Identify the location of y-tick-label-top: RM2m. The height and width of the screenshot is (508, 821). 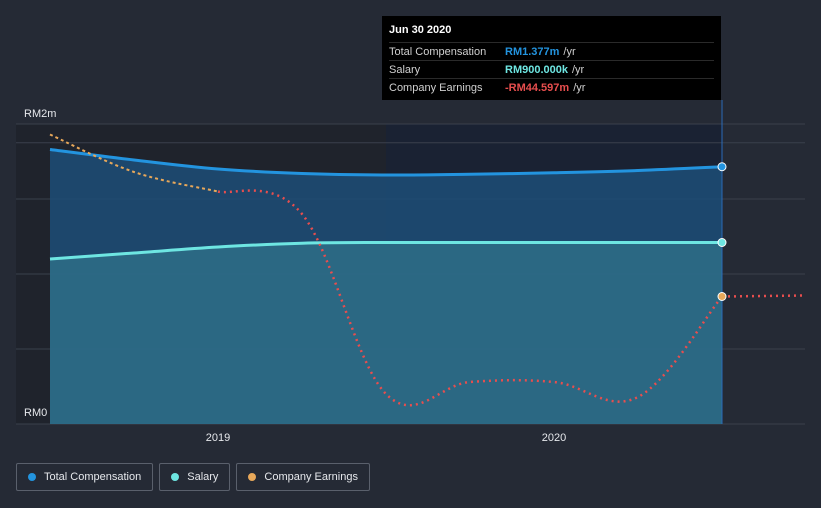
(40, 114).